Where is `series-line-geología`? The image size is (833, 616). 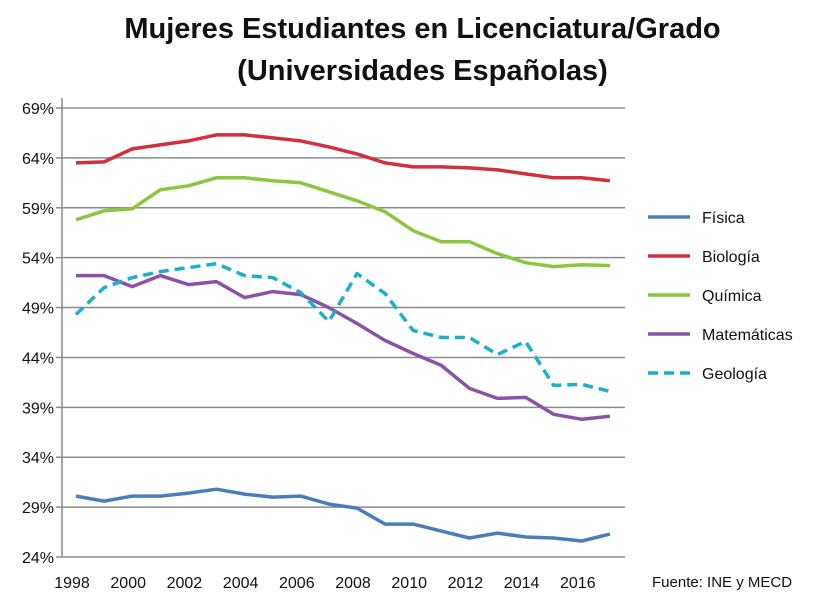
series-line-geología is located at coordinates (342, 327).